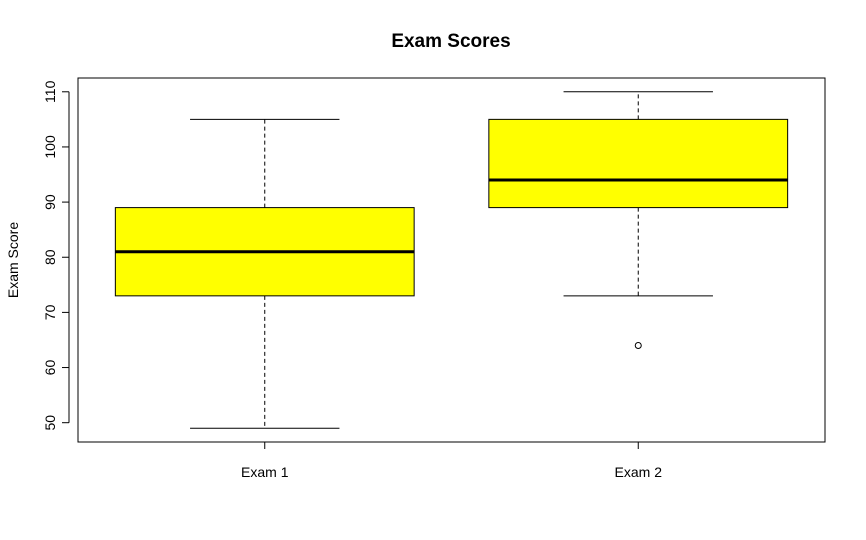 The height and width of the screenshot is (540, 866). Describe the element at coordinates (50, 312) in the screenshot. I see `y-tick-label: 70` at that location.